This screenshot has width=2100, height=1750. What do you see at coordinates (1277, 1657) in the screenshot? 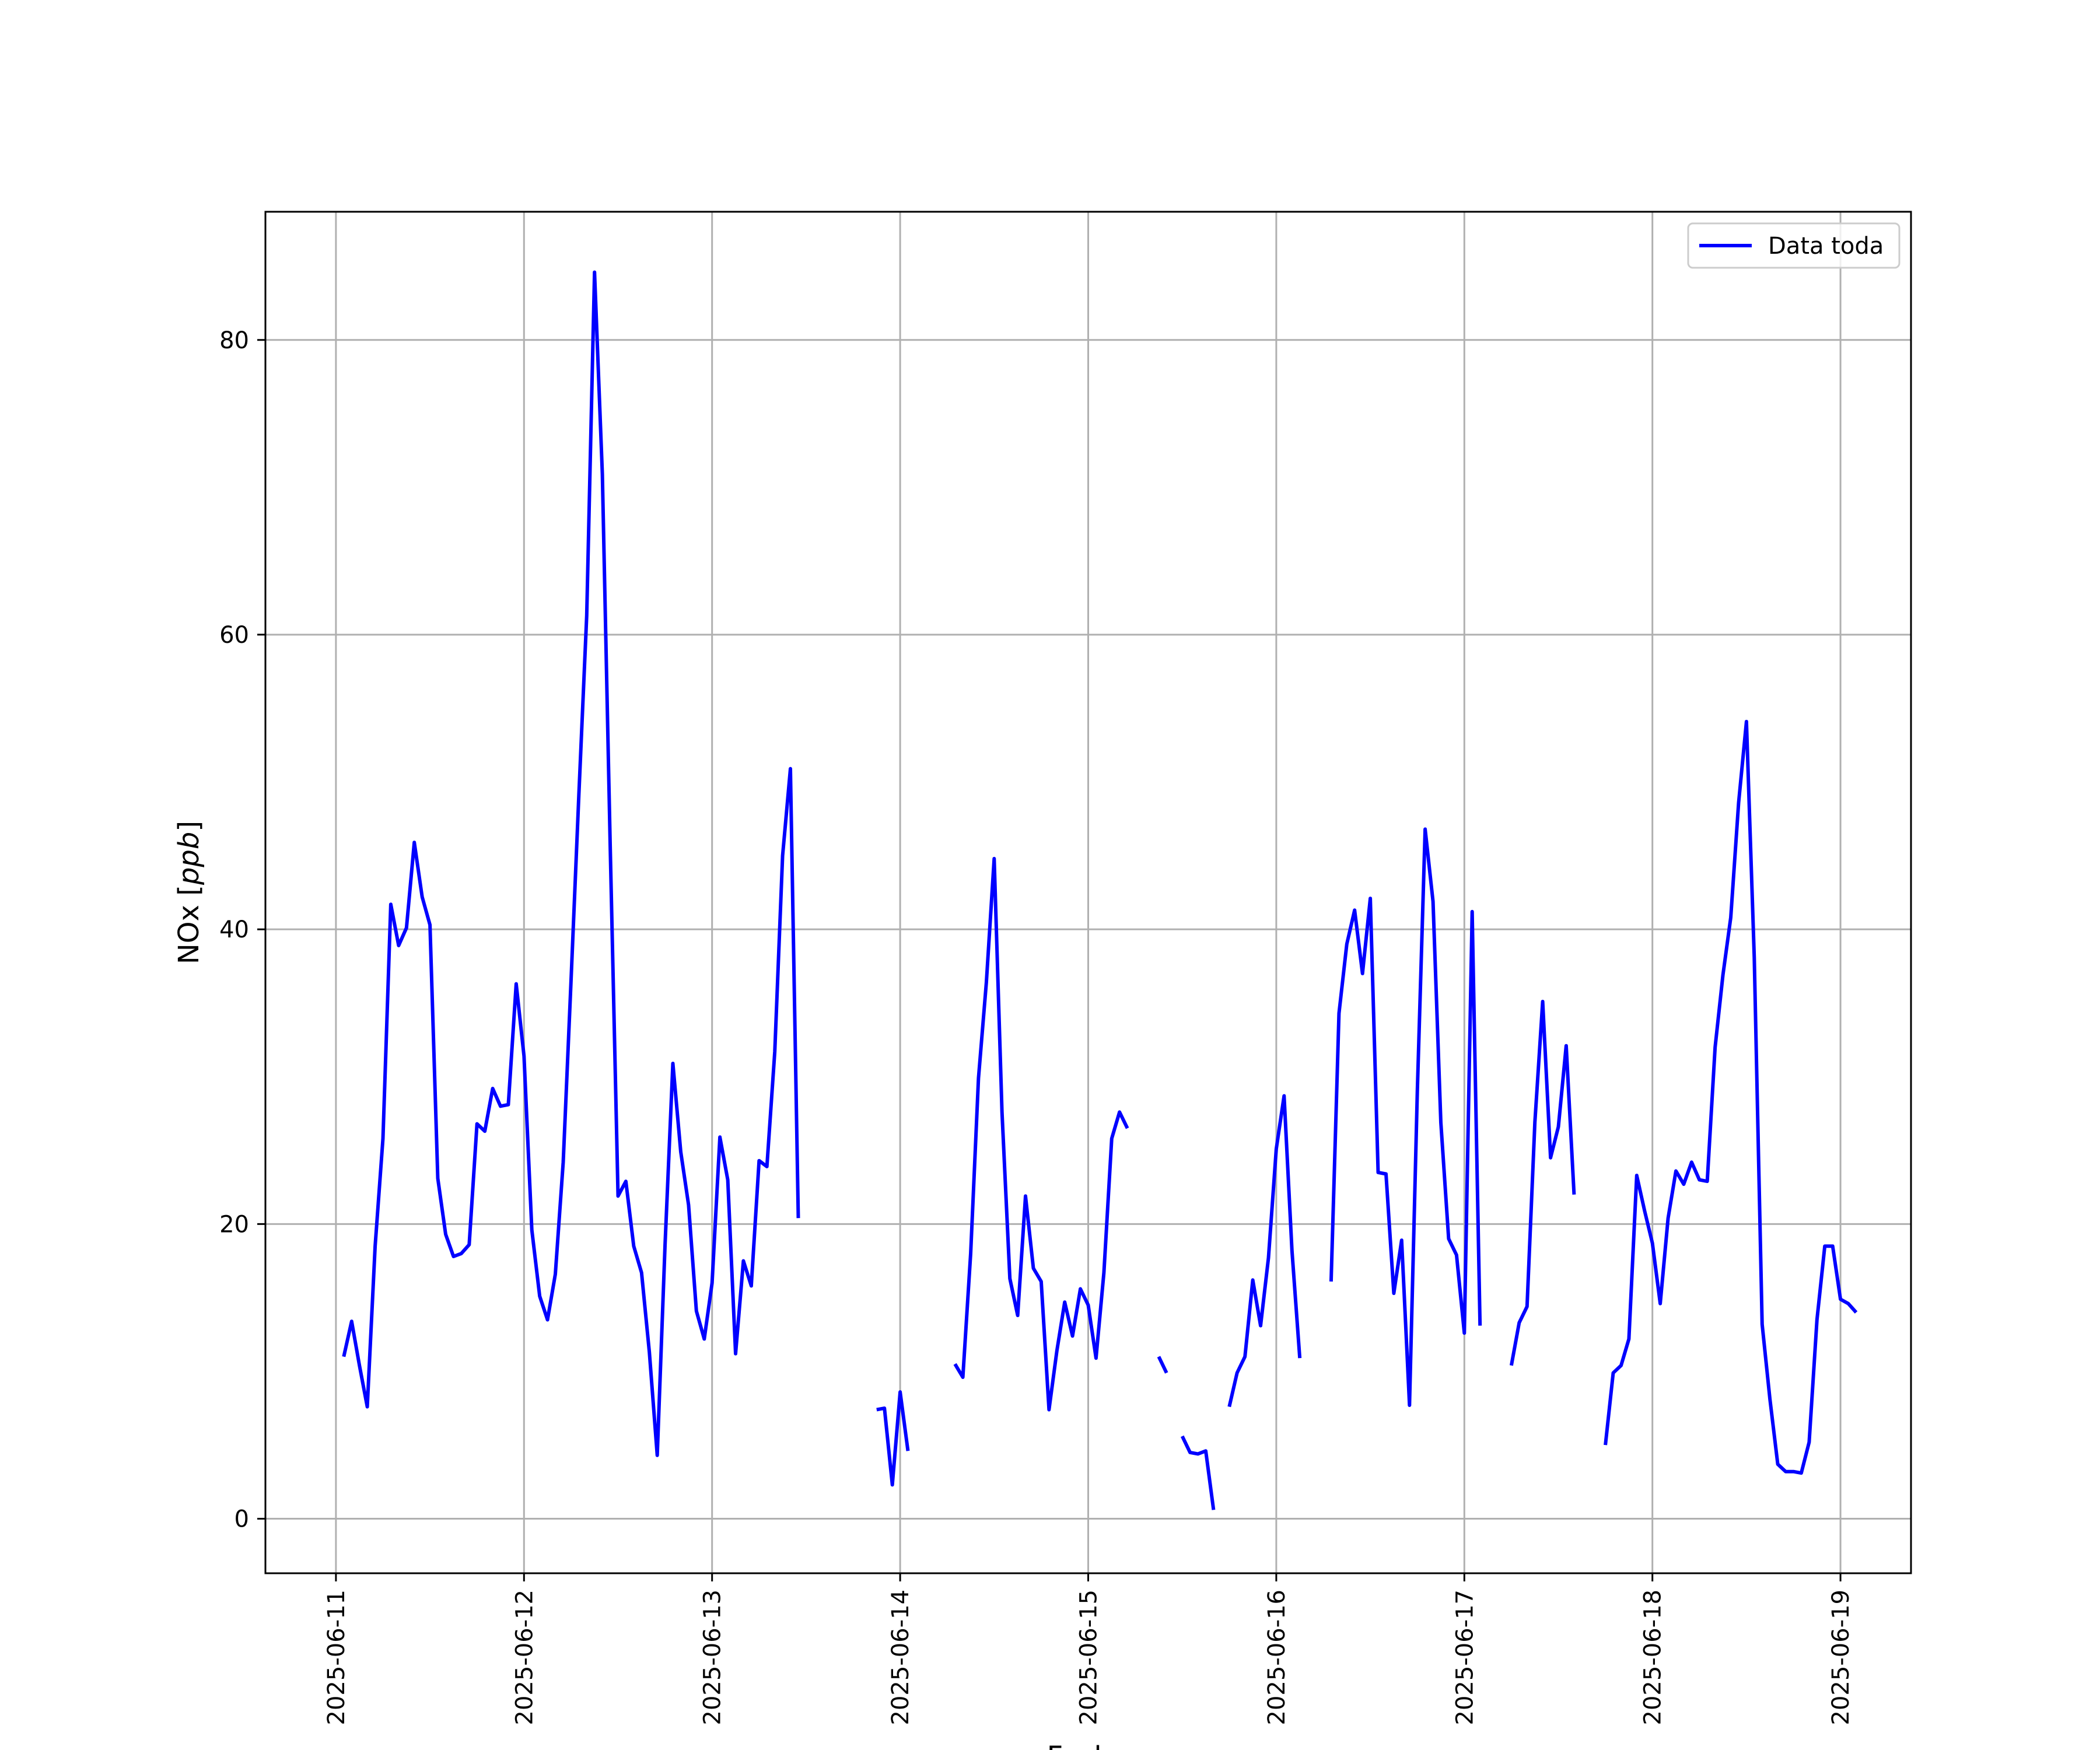
I see `x-tick-label: 2025-06-16` at bounding box center [1277, 1657].